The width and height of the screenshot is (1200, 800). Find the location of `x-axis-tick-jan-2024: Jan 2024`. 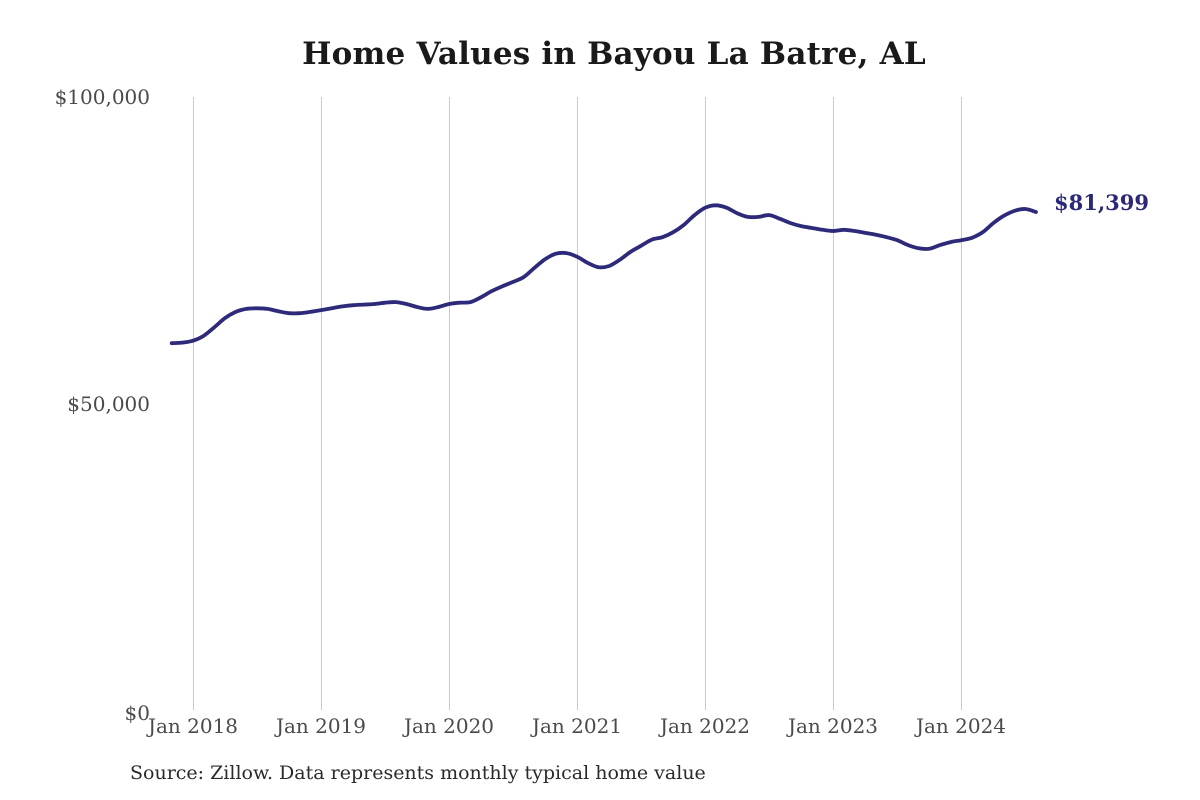

x-axis-tick-jan-2024: Jan 2024 is located at coordinates (961, 726).